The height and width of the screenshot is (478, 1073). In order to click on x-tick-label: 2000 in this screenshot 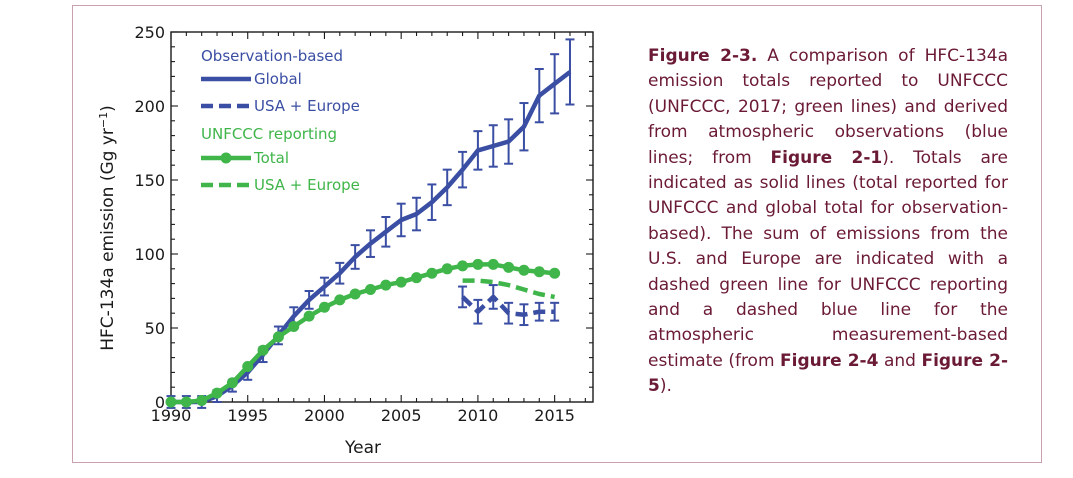, I will do `click(324, 415)`.